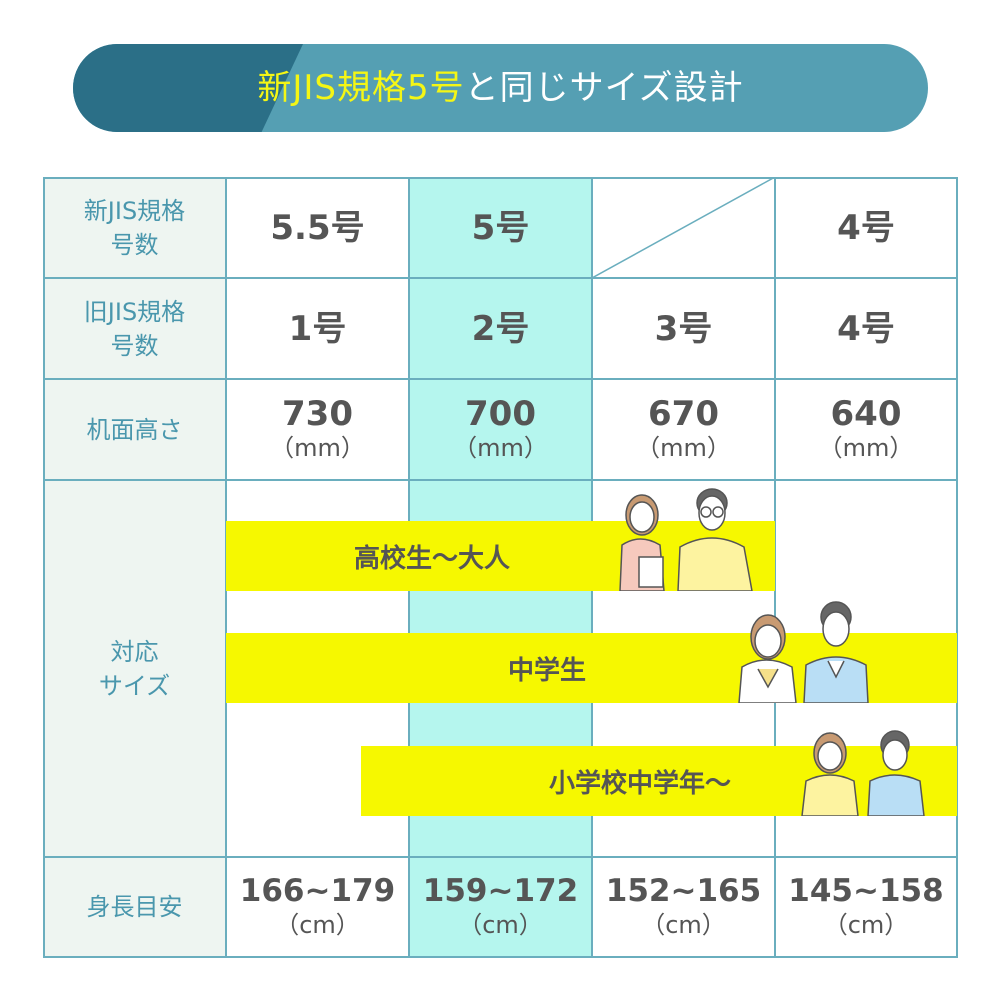  I want to click on banner-title: 新JIS規格5号と同じサイズ設計, so click(500, 88).